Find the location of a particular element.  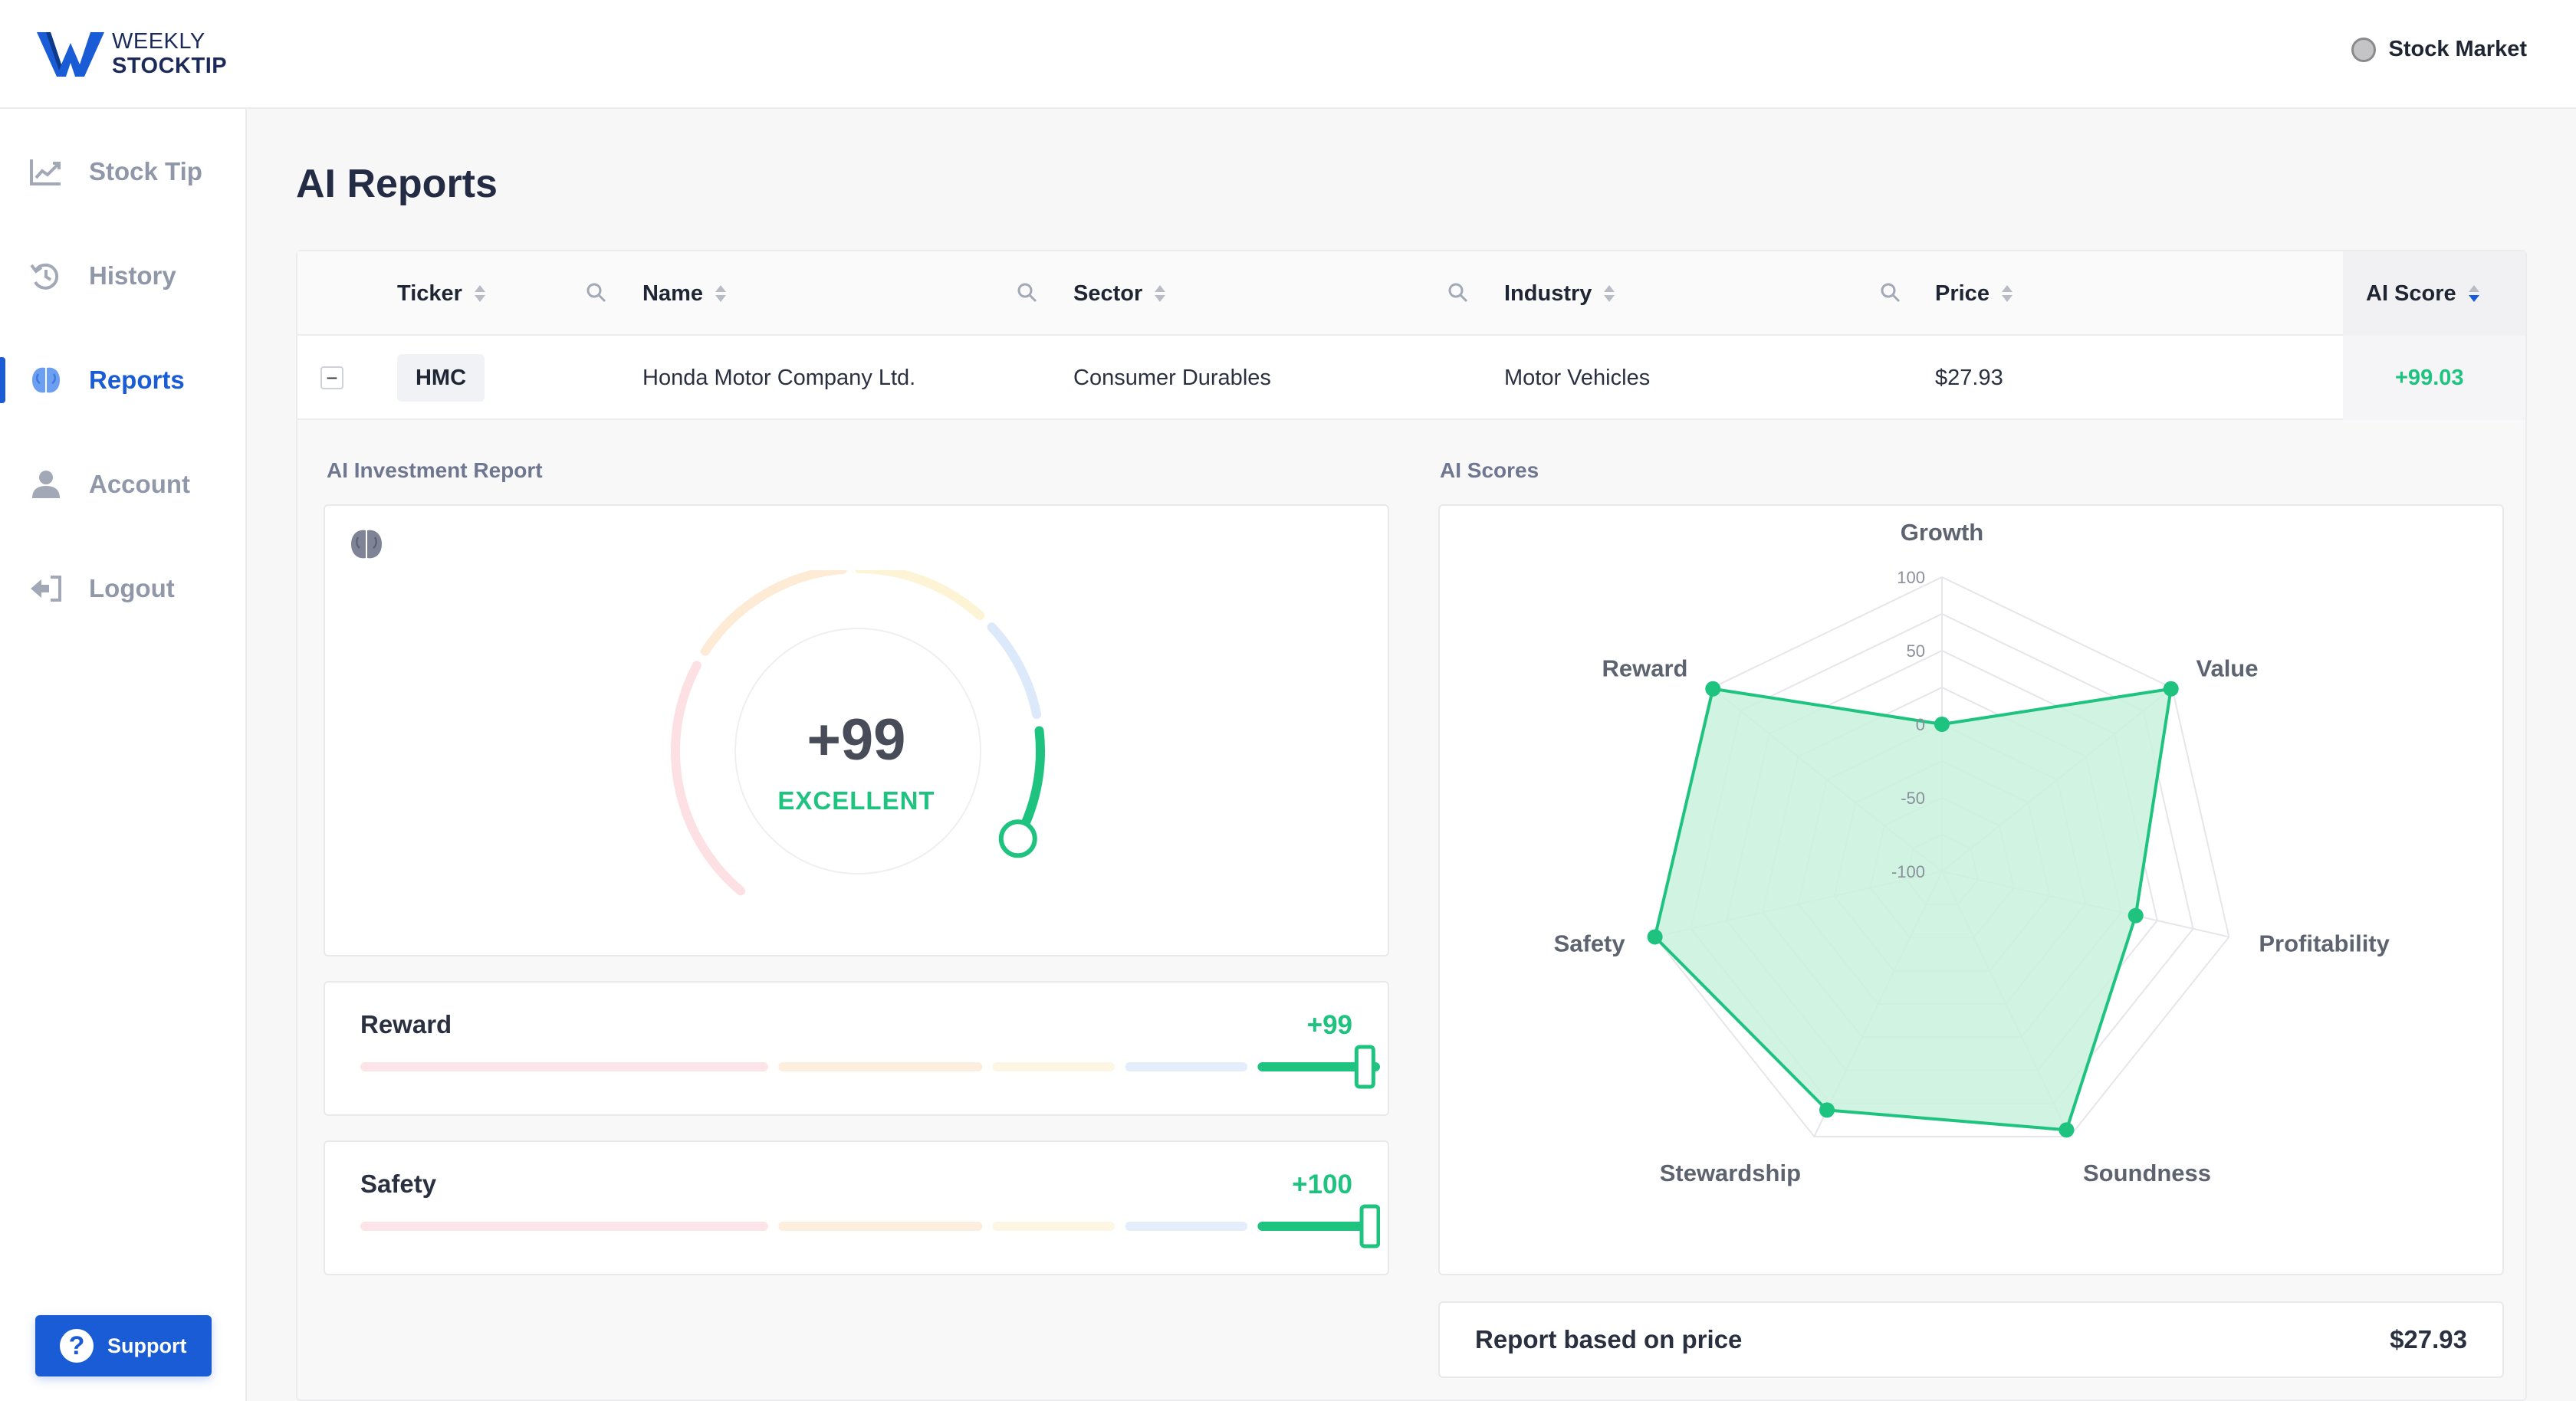

metric-name-reward: Reward is located at coordinates (406, 1024).